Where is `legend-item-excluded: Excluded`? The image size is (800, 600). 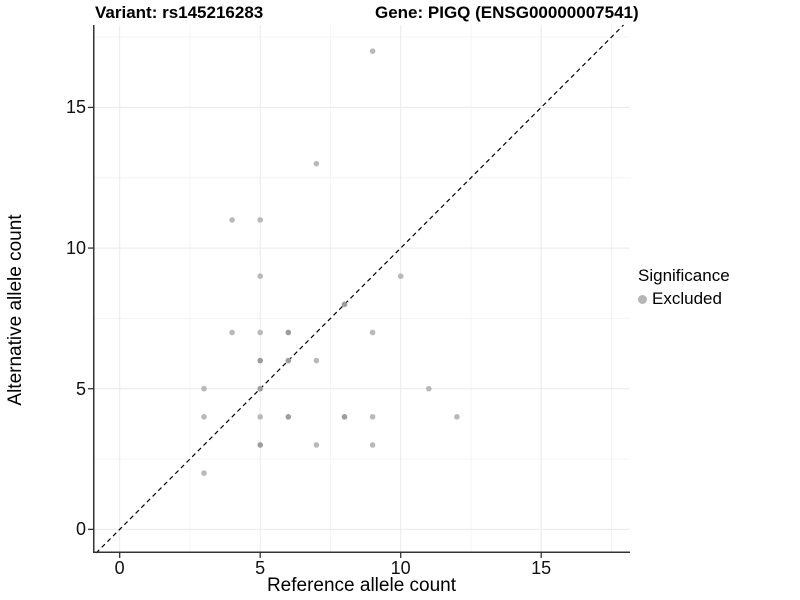
legend-item-excluded: Excluded is located at coordinates (684, 299).